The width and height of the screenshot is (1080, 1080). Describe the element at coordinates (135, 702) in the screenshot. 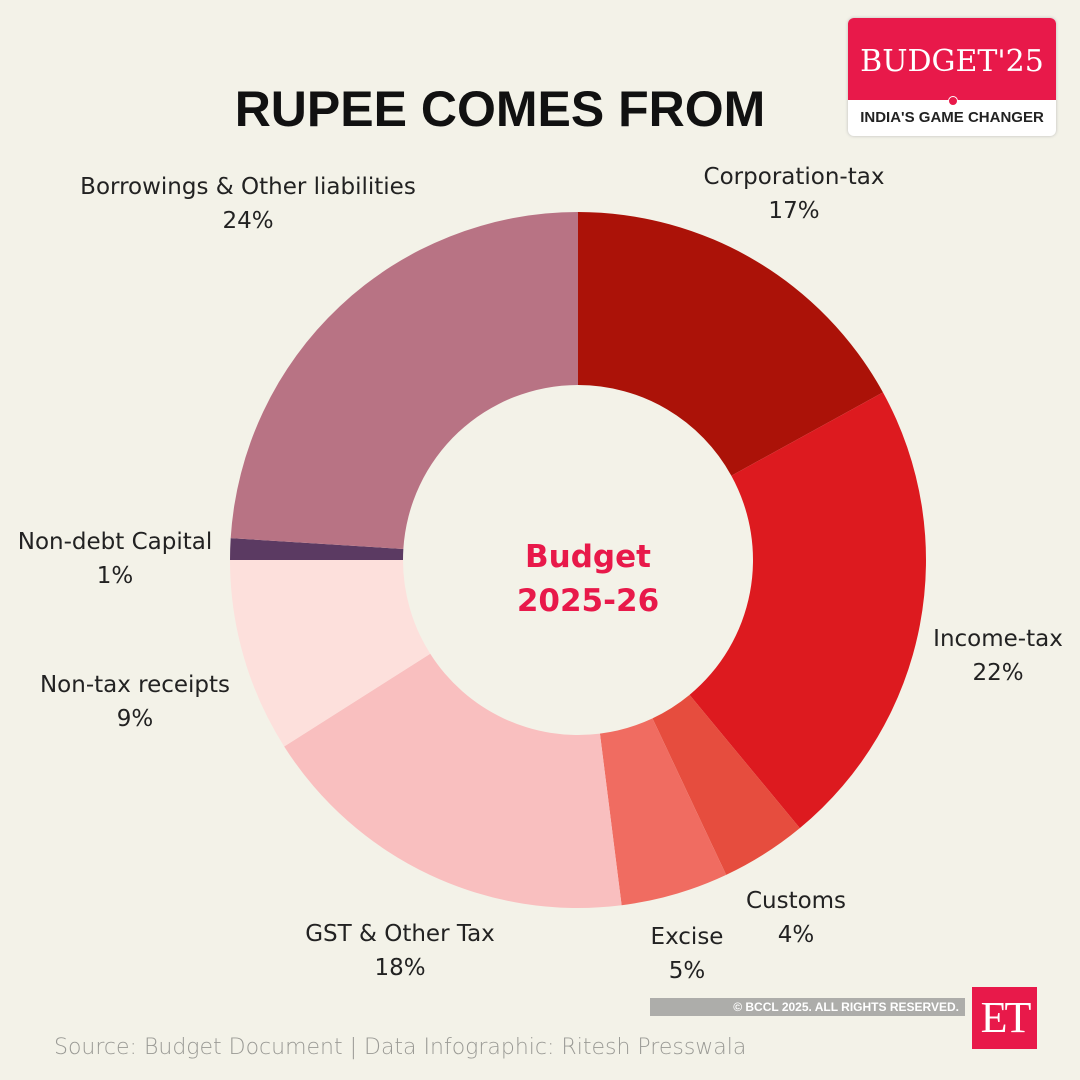

I see `slice-label: Non-tax receipts 9%` at that location.